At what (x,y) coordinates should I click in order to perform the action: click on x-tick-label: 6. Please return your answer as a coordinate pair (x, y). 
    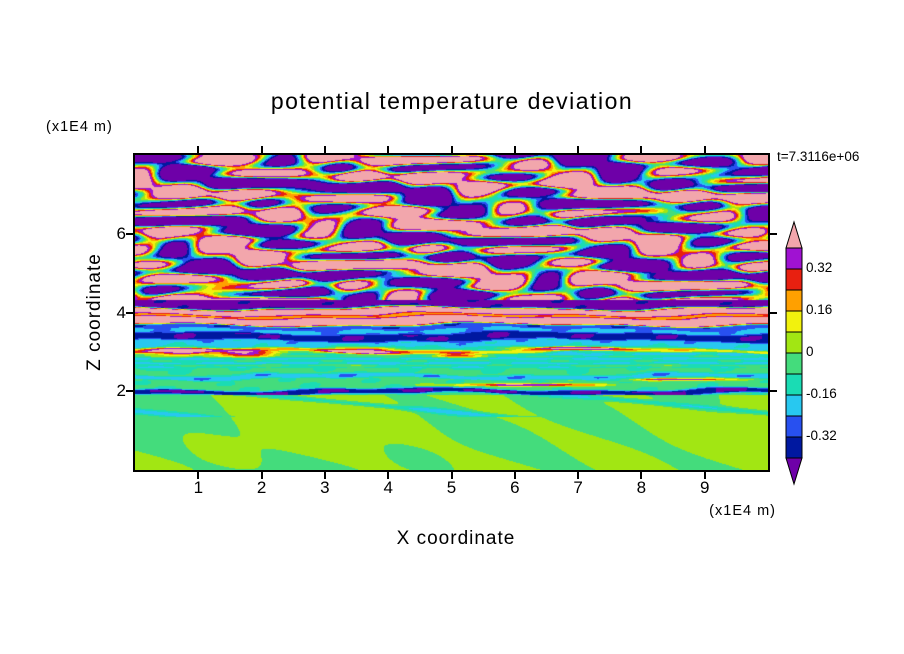
    Looking at the image, I should click on (515, 487).